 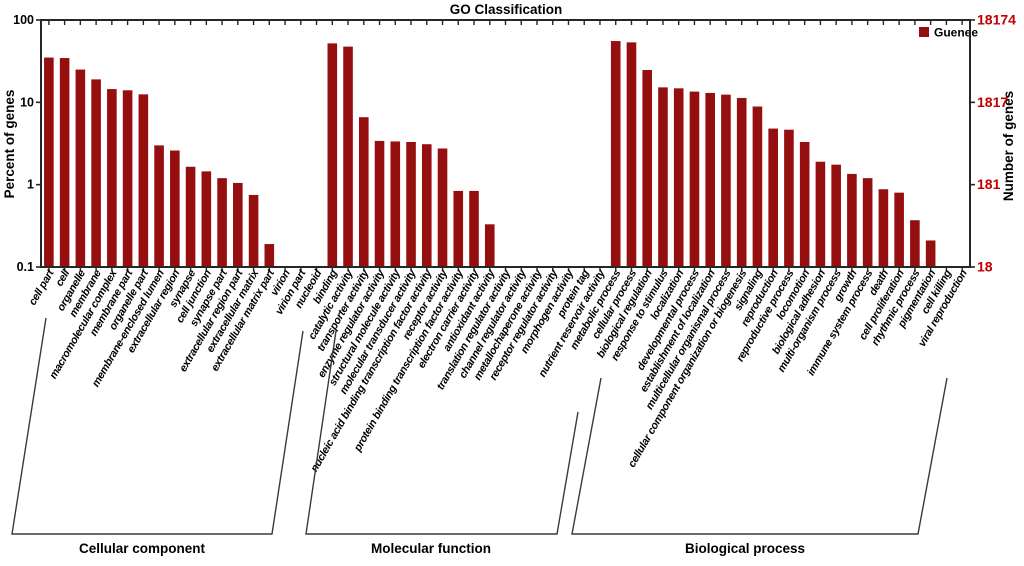 I want to click on bar-electron-carrier-activity, so click(x=474, y=228).